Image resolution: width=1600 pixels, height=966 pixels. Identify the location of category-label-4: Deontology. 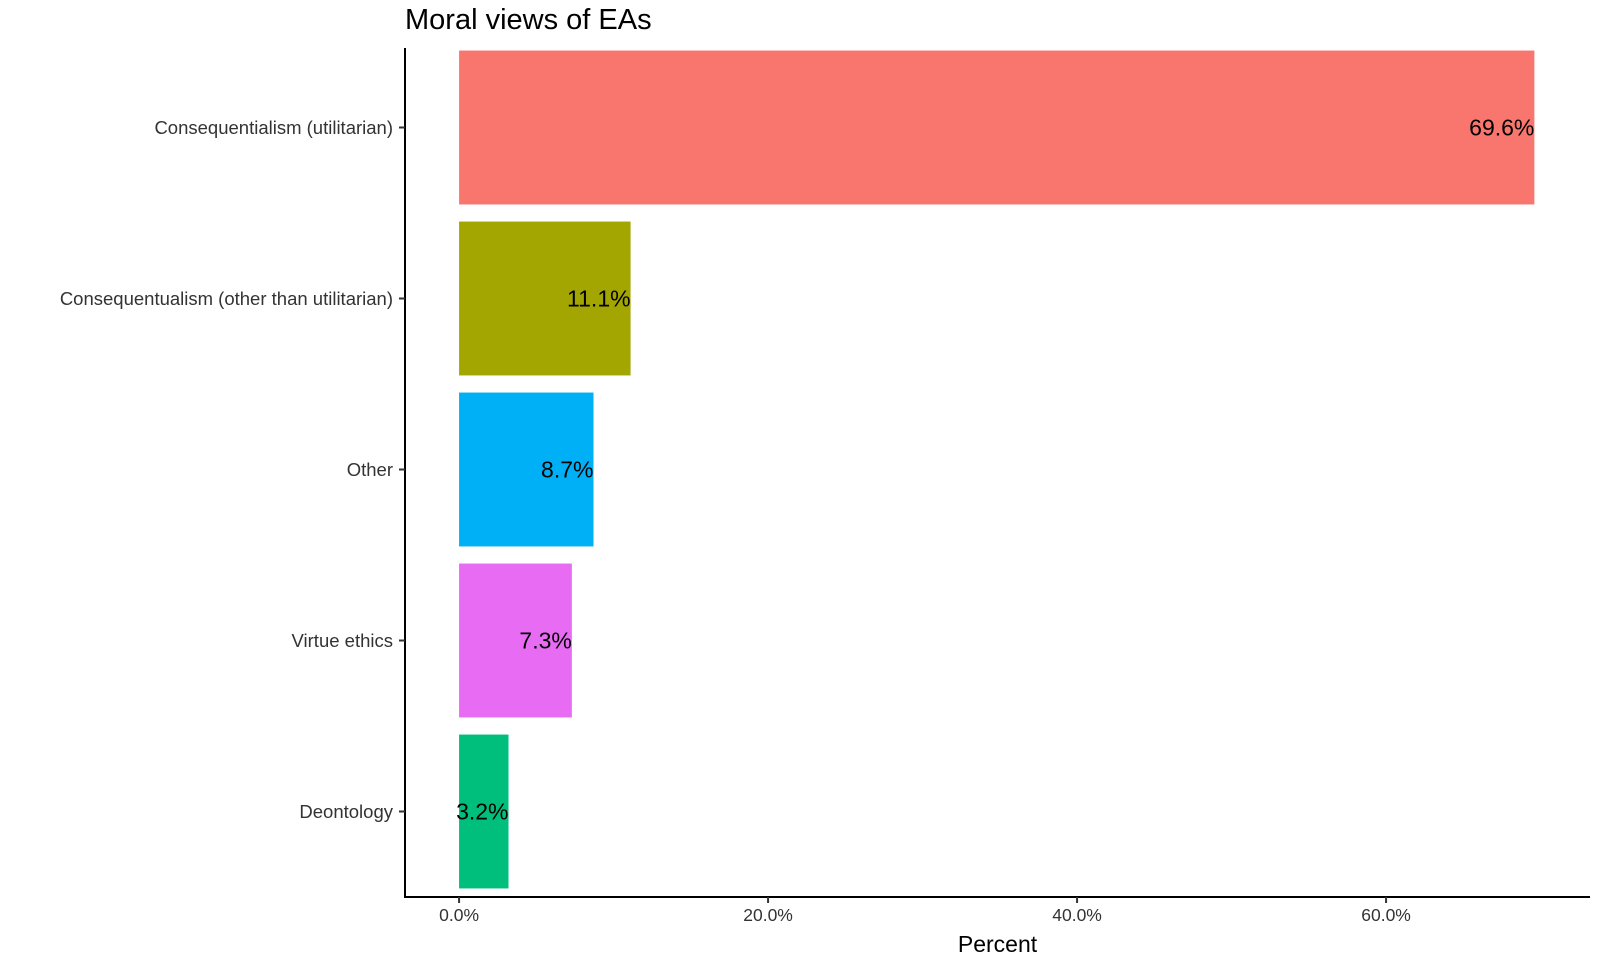
(346, 811).